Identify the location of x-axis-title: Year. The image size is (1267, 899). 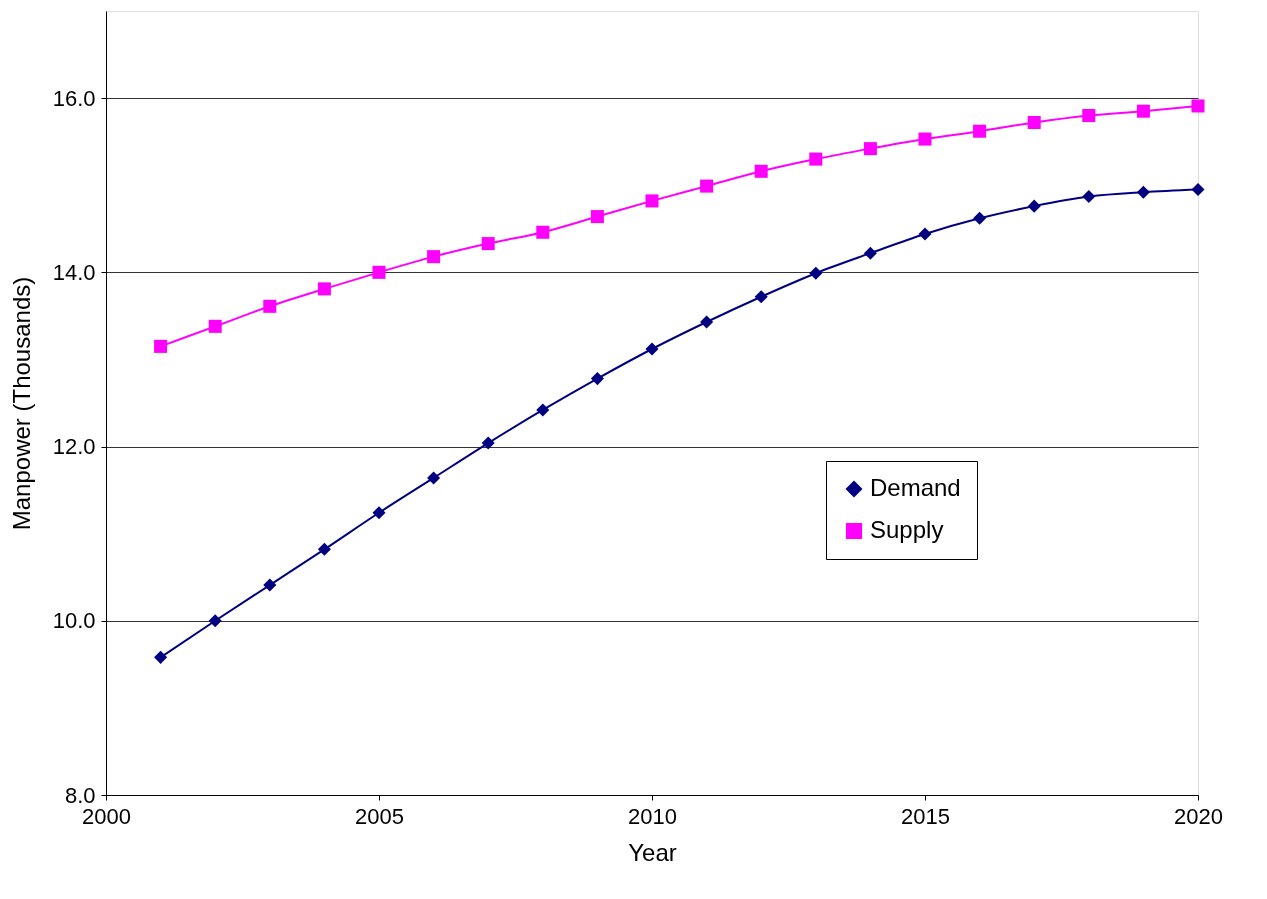
(652, 852).